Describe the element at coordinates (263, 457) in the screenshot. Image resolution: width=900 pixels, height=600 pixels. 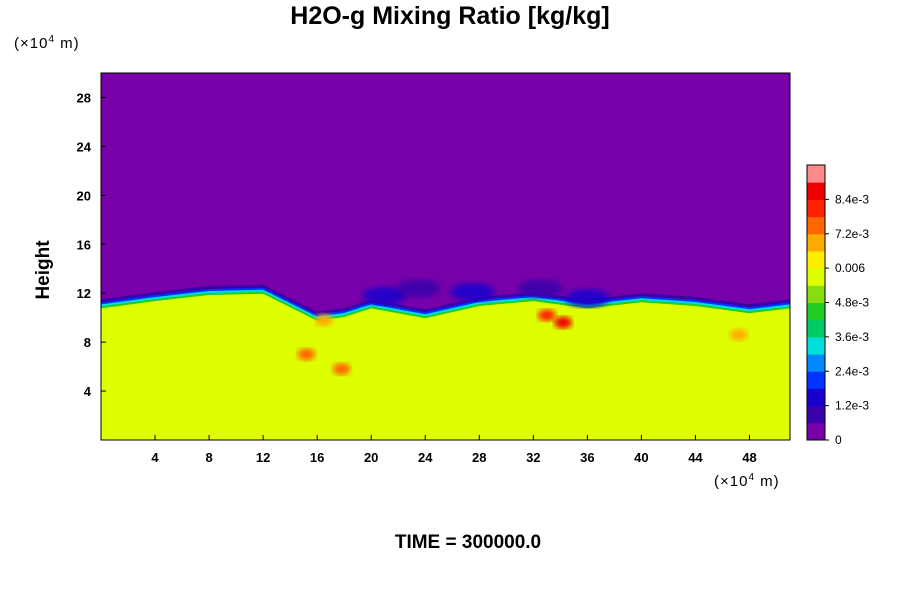
I see `x-tick-label: 12` at that location.